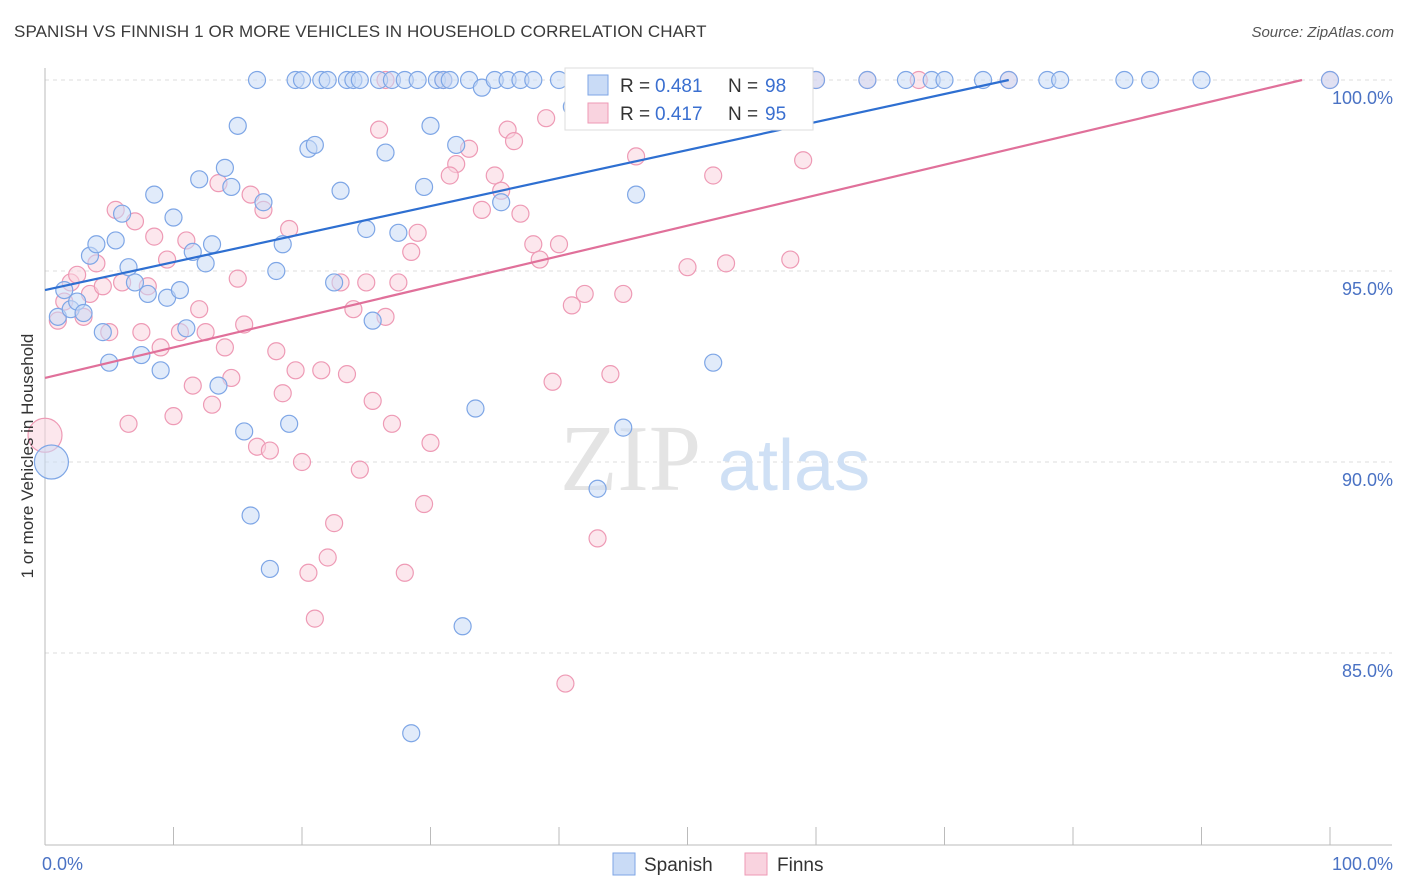  What do you see at coordinates (1322, 32) in the screenshot?
I see `chart-source: Source: ZipAtlas.com` at bounding box center [1322, 32].